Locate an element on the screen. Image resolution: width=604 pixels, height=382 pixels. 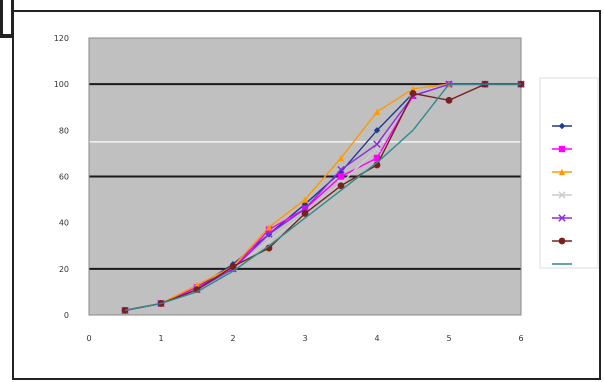
y-tick-label: 100 is located at coordinates (61, 84).